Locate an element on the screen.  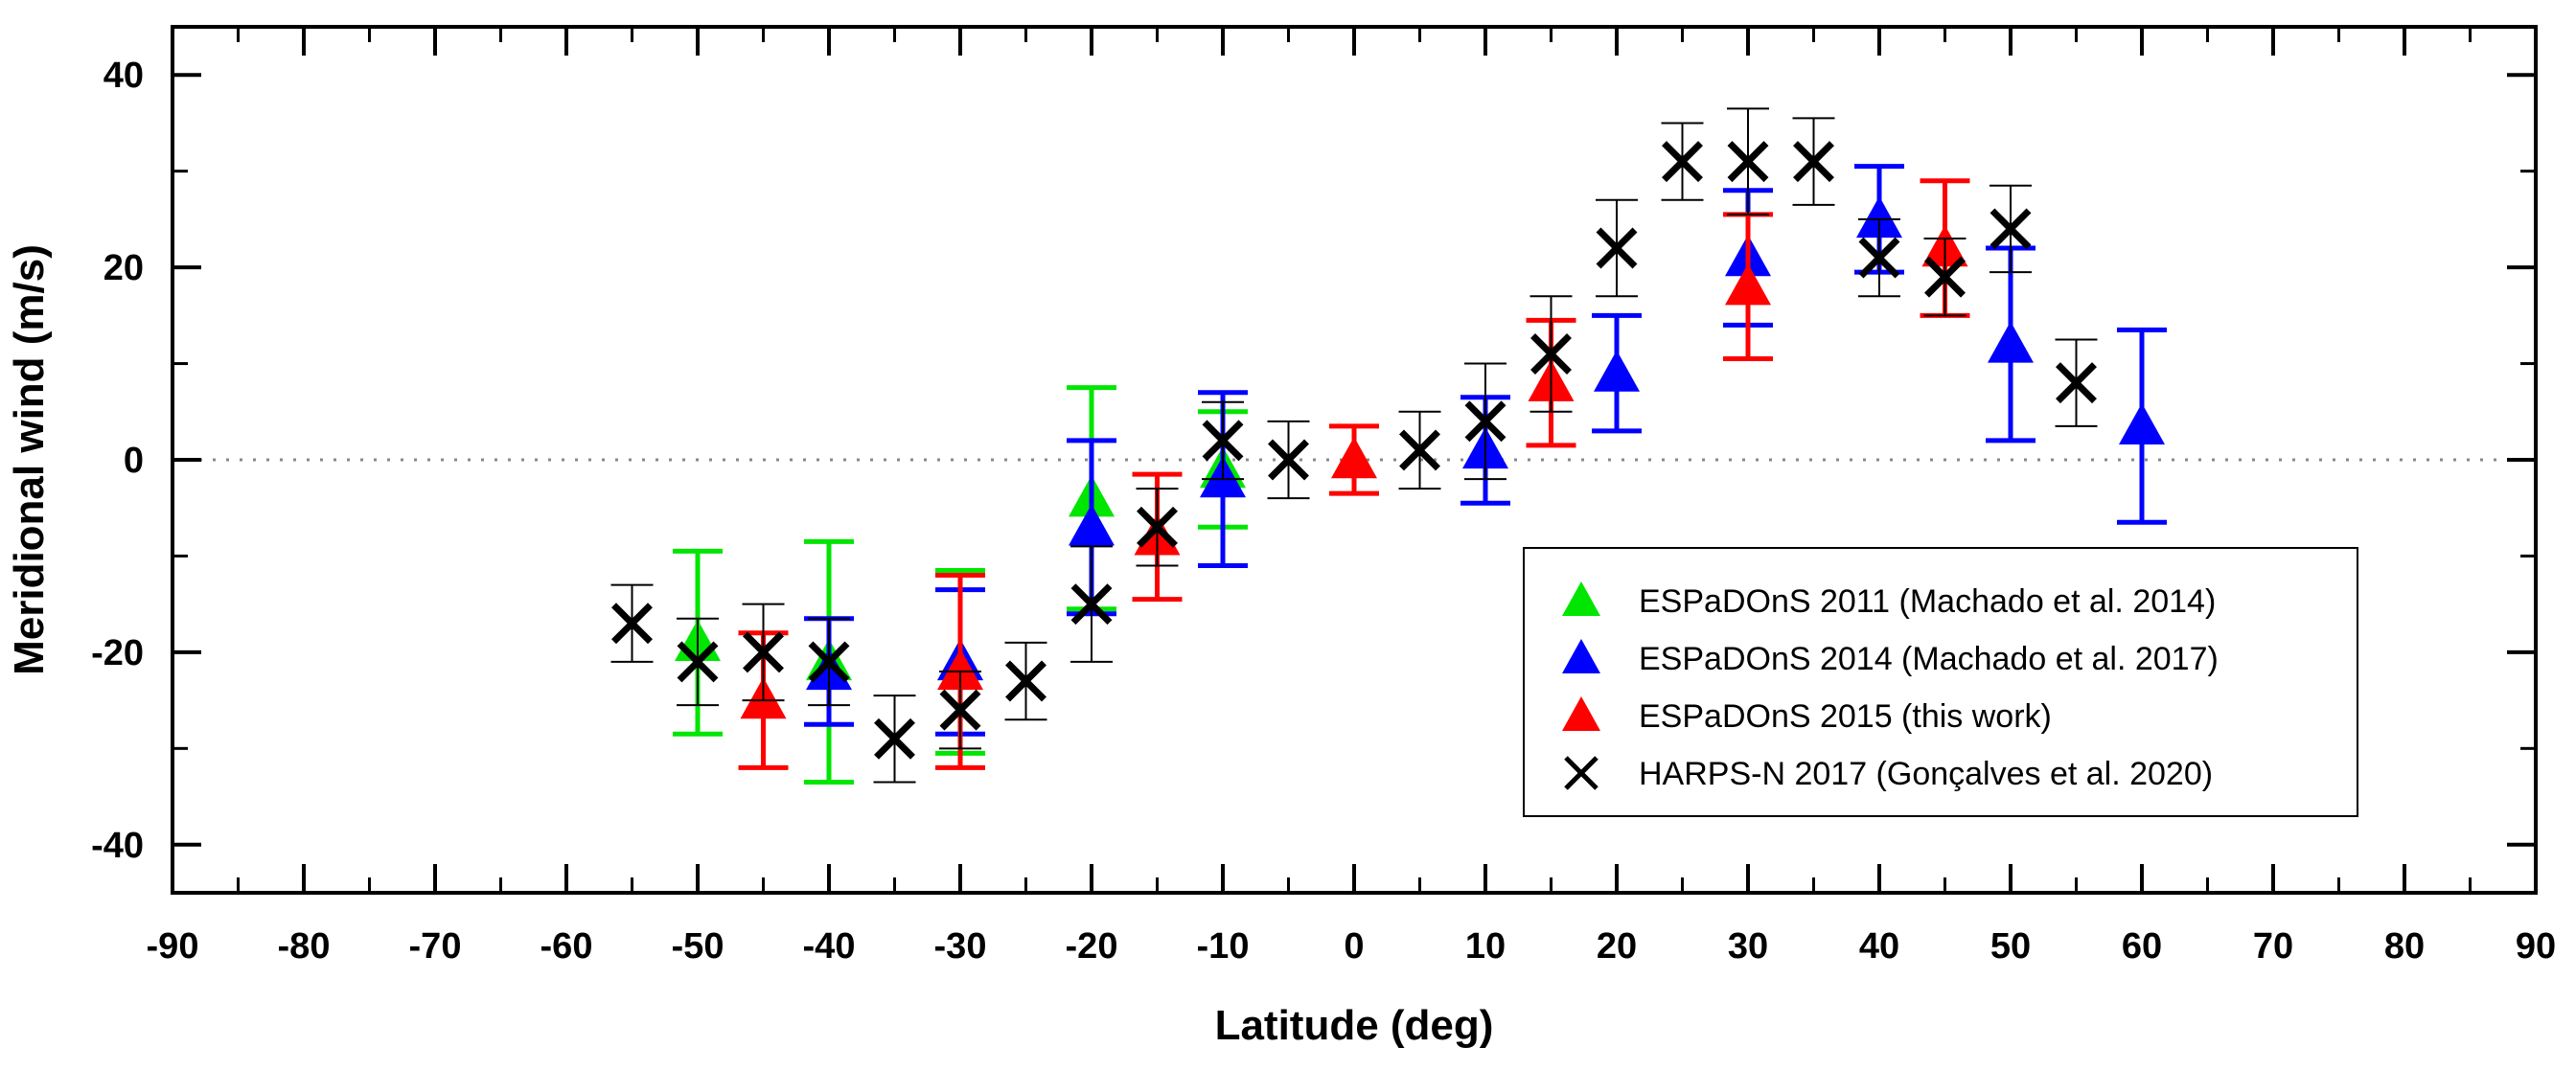
y-tick-label: -20 is located at coordinates (117, 653).